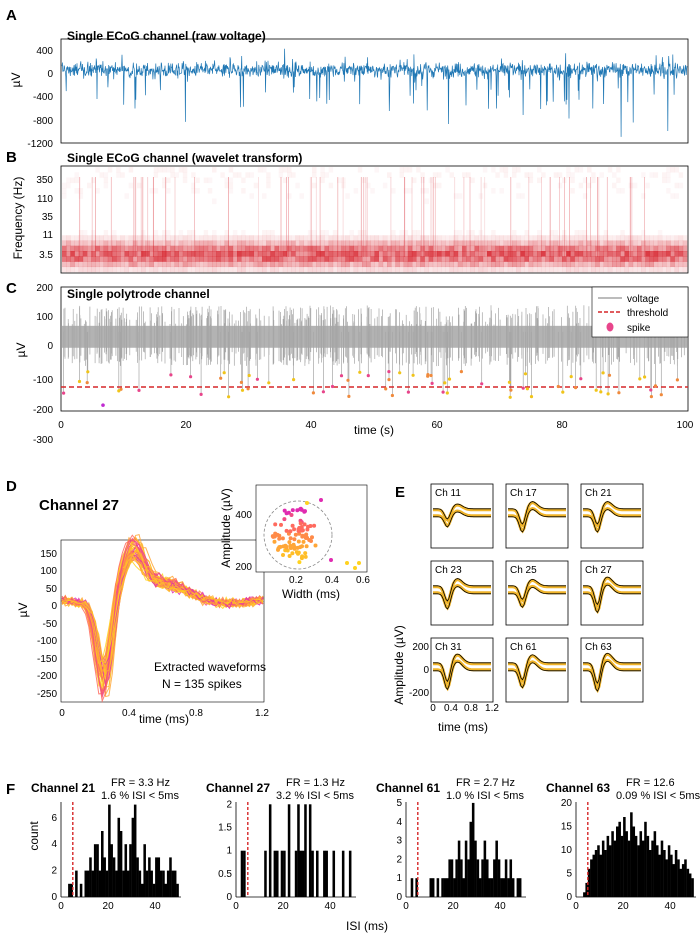  What do you see at coordinates (454, 906) in the screenshot?
I see `hist-xtick: 20` at bounding box center [454, 906].